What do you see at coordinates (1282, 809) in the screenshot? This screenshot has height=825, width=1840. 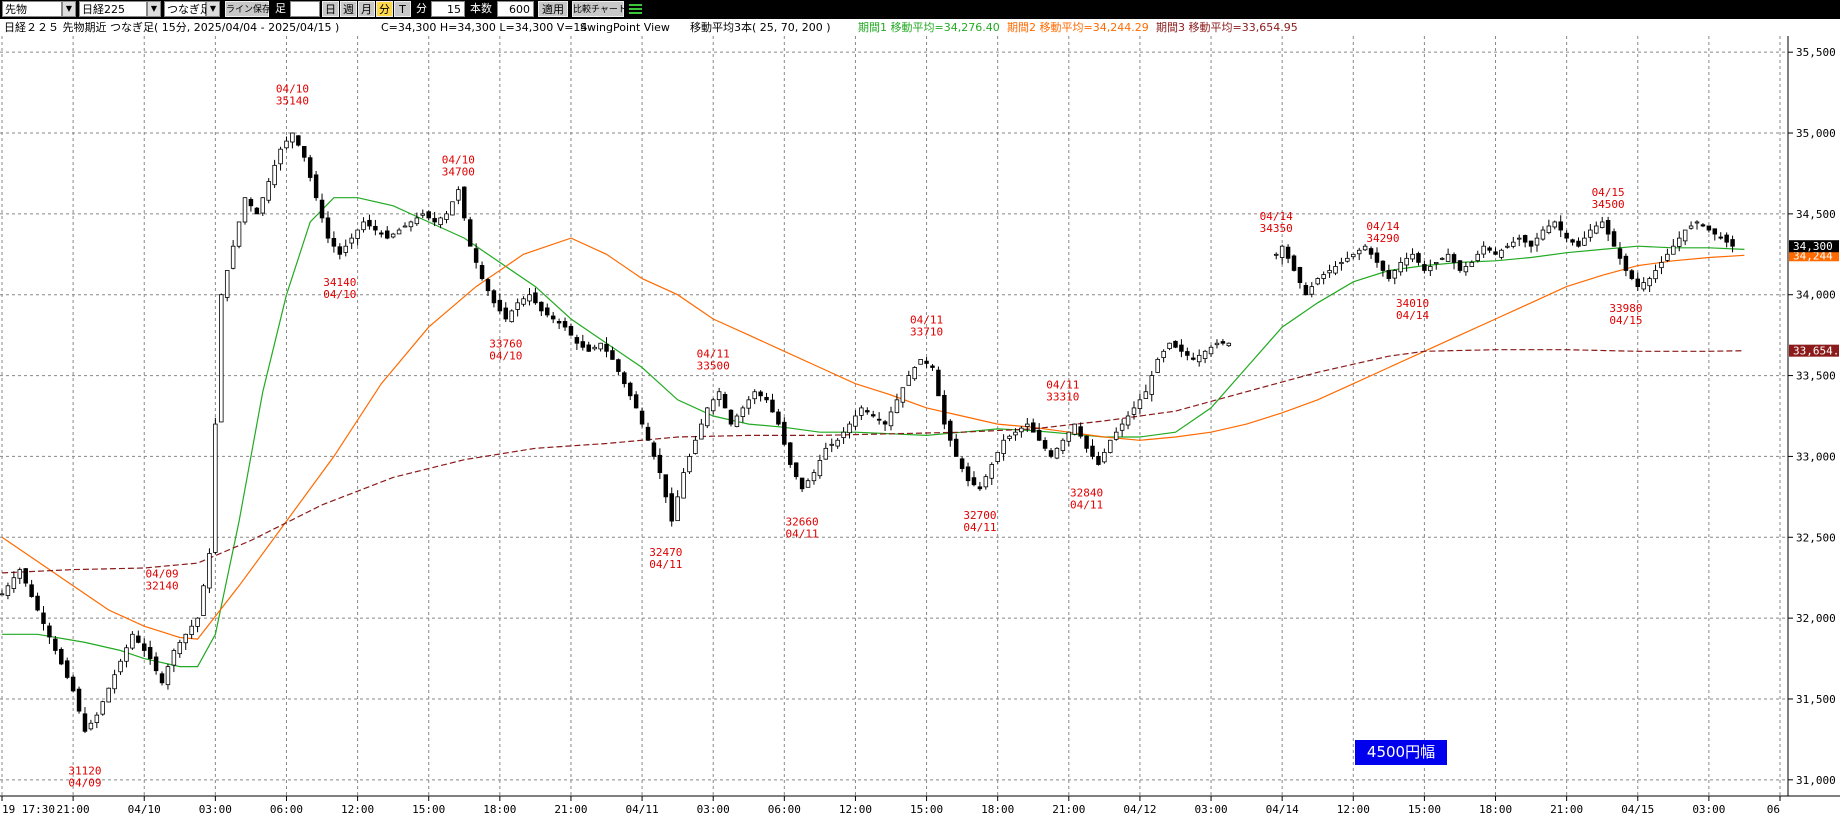 I see `x-tick-label: 04/14` at bounding box center [1282, 809].